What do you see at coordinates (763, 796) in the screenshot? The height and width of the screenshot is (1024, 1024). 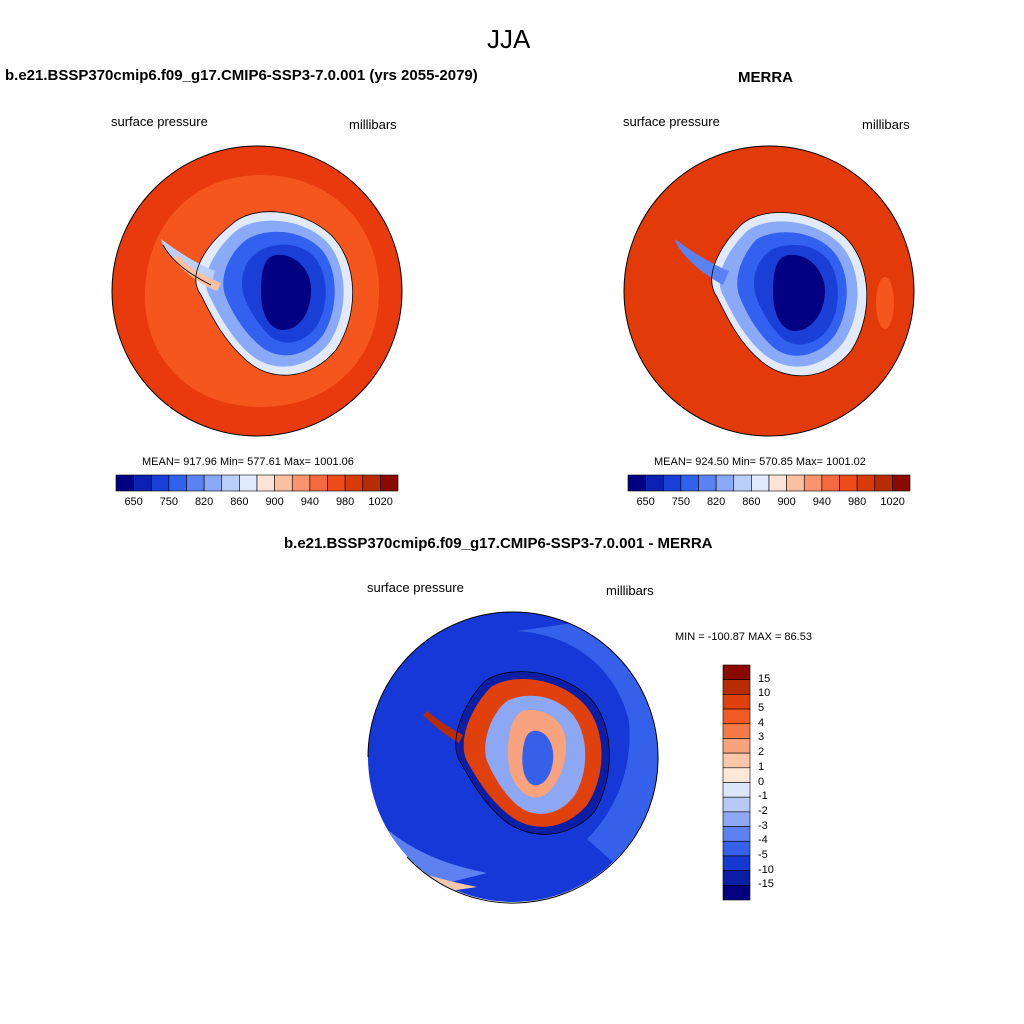 I see `colorbar-tick-label: -1` at bounding box center [763, 796].